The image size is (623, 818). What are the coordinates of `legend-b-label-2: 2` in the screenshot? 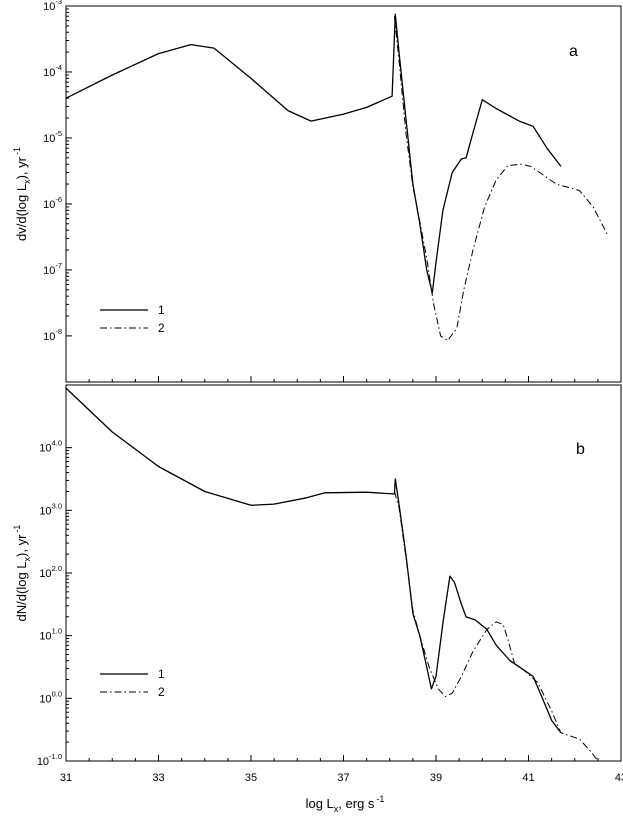 It's located at (161, 692).